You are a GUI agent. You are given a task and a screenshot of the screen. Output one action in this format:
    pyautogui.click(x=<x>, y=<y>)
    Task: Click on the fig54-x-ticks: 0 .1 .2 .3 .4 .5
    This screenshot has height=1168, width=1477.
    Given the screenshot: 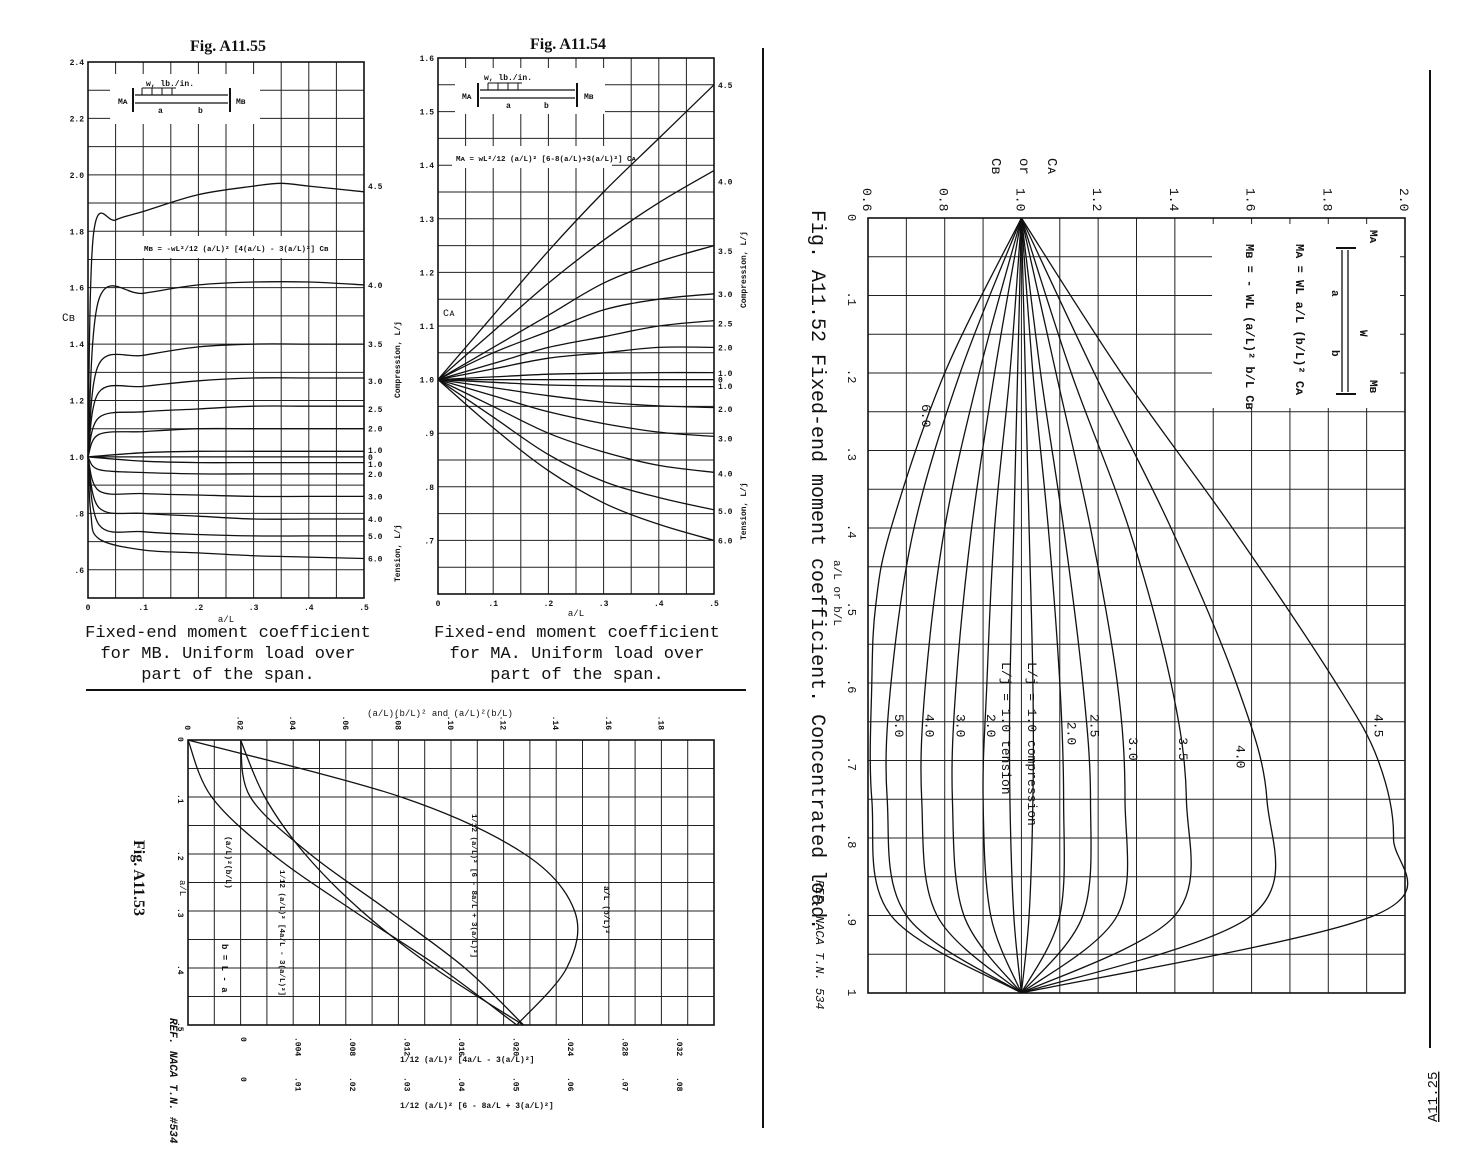 What is the action you would take?
    pyautogui.click(x=577, y=604)
    